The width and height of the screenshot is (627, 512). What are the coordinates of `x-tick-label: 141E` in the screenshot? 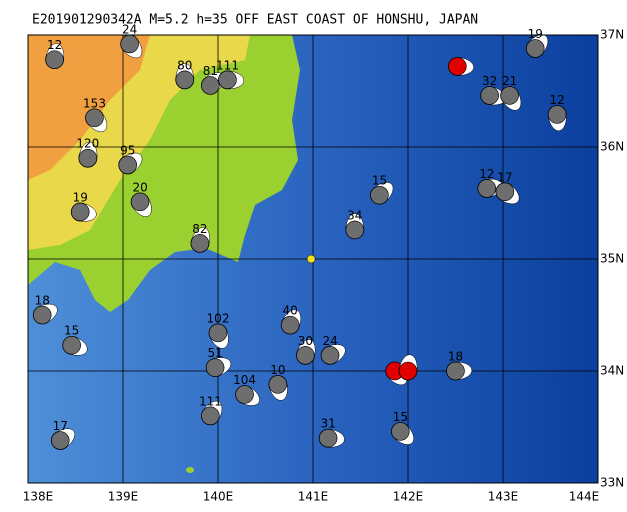 It's located at (313, 497).